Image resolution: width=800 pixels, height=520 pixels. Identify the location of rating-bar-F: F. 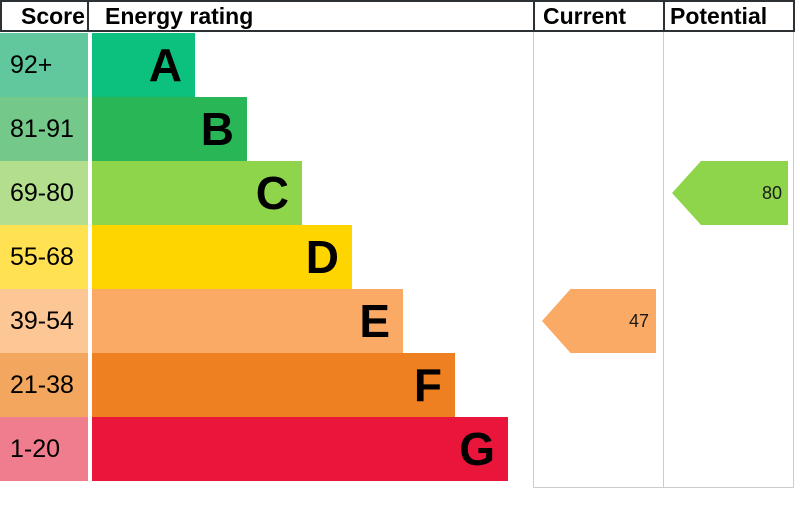
(273, 385).